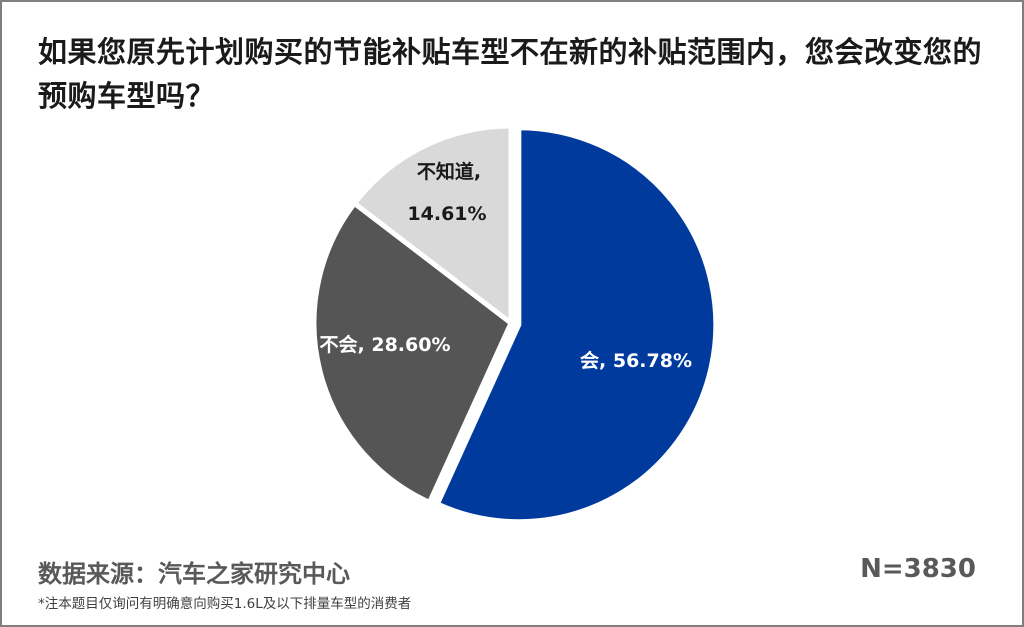 Image resolution: width=1024 pixels, height=627 pixels. What do you see at coordinates (510, 74) in the screenshot?
I see `chart-title: 如果您原先计划购买的节能补贴车型不在新的补贴范围内，您会改变您的预购车型吗？` at bounding box center [510, 74].